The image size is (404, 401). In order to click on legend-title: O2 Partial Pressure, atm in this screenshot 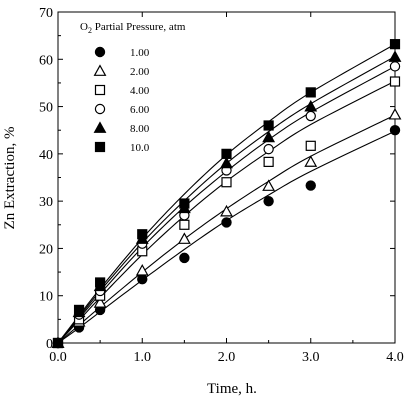, I will do `click(133, 28)`.